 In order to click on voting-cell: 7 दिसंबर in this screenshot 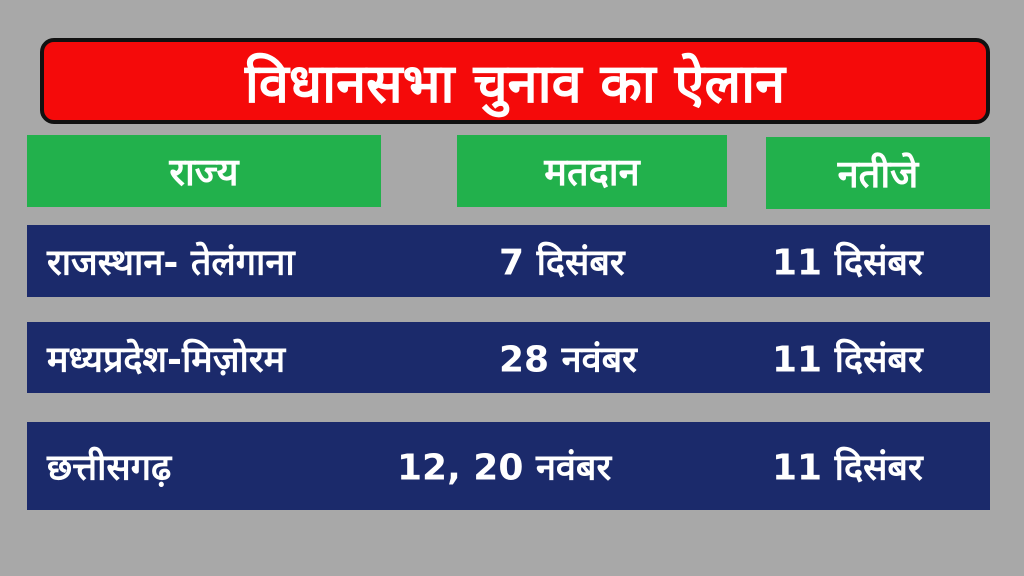, I will do `click(562, 263)`.